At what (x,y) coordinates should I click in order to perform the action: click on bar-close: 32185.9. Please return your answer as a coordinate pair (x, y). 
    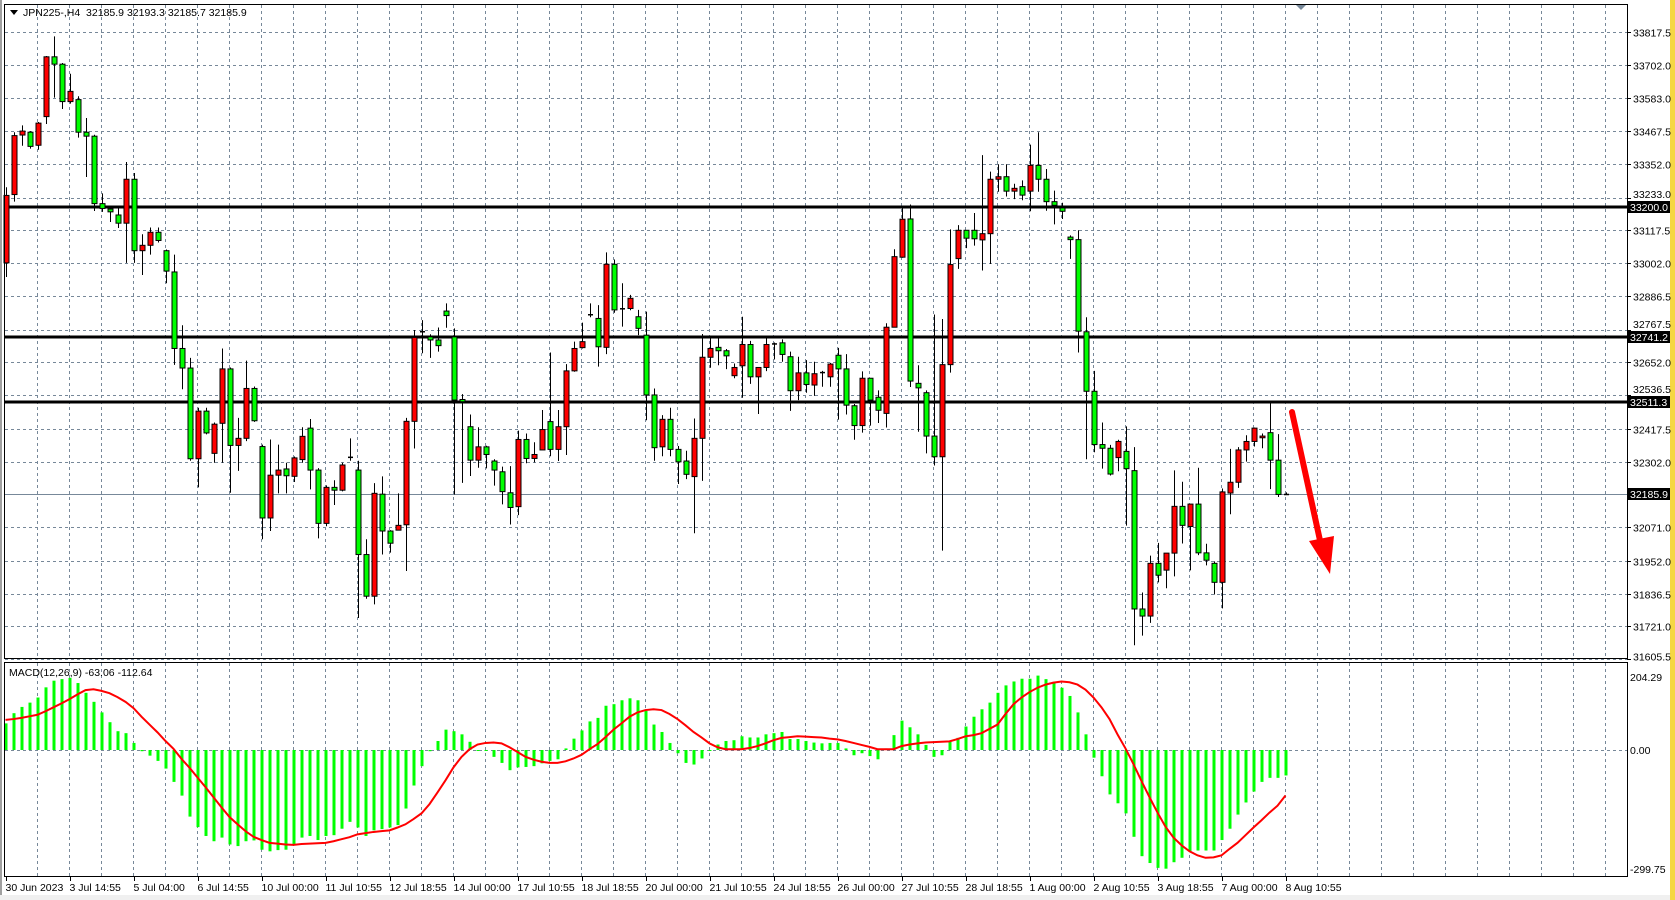
    Looking at the image, I should click on (227, 13).